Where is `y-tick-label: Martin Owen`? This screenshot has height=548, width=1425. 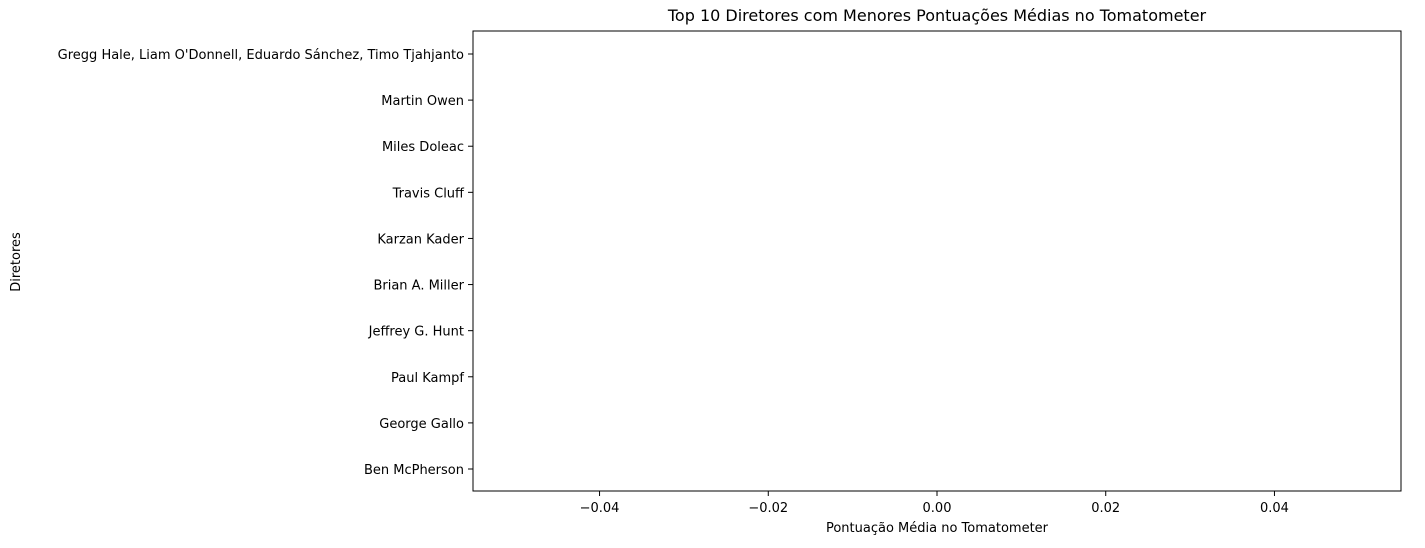 y-tick-label: Martin Owen is located at coordinates (422, 101).